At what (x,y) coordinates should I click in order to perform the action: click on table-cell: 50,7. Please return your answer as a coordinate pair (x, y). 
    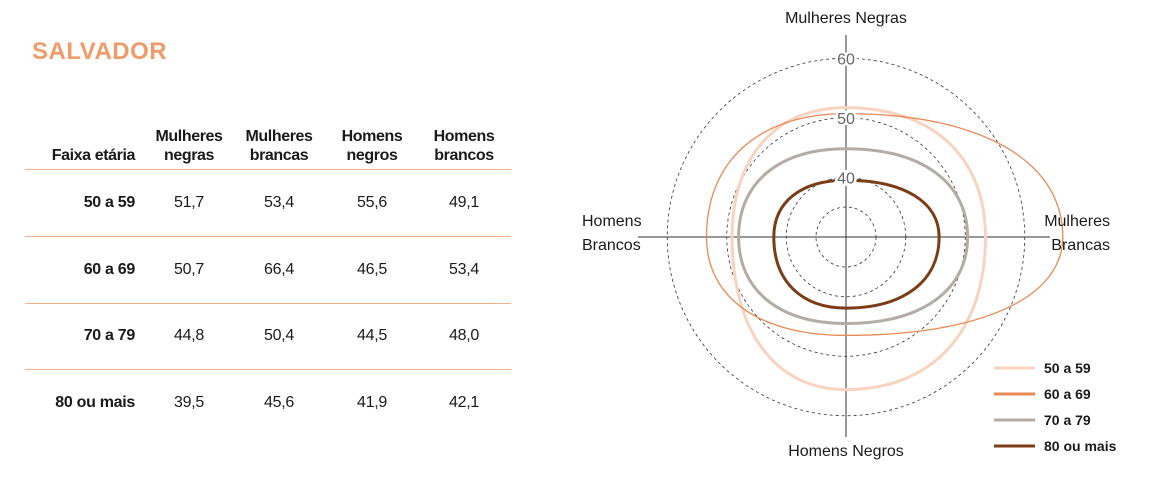
    Looking at the image, I should click on (189, 269).